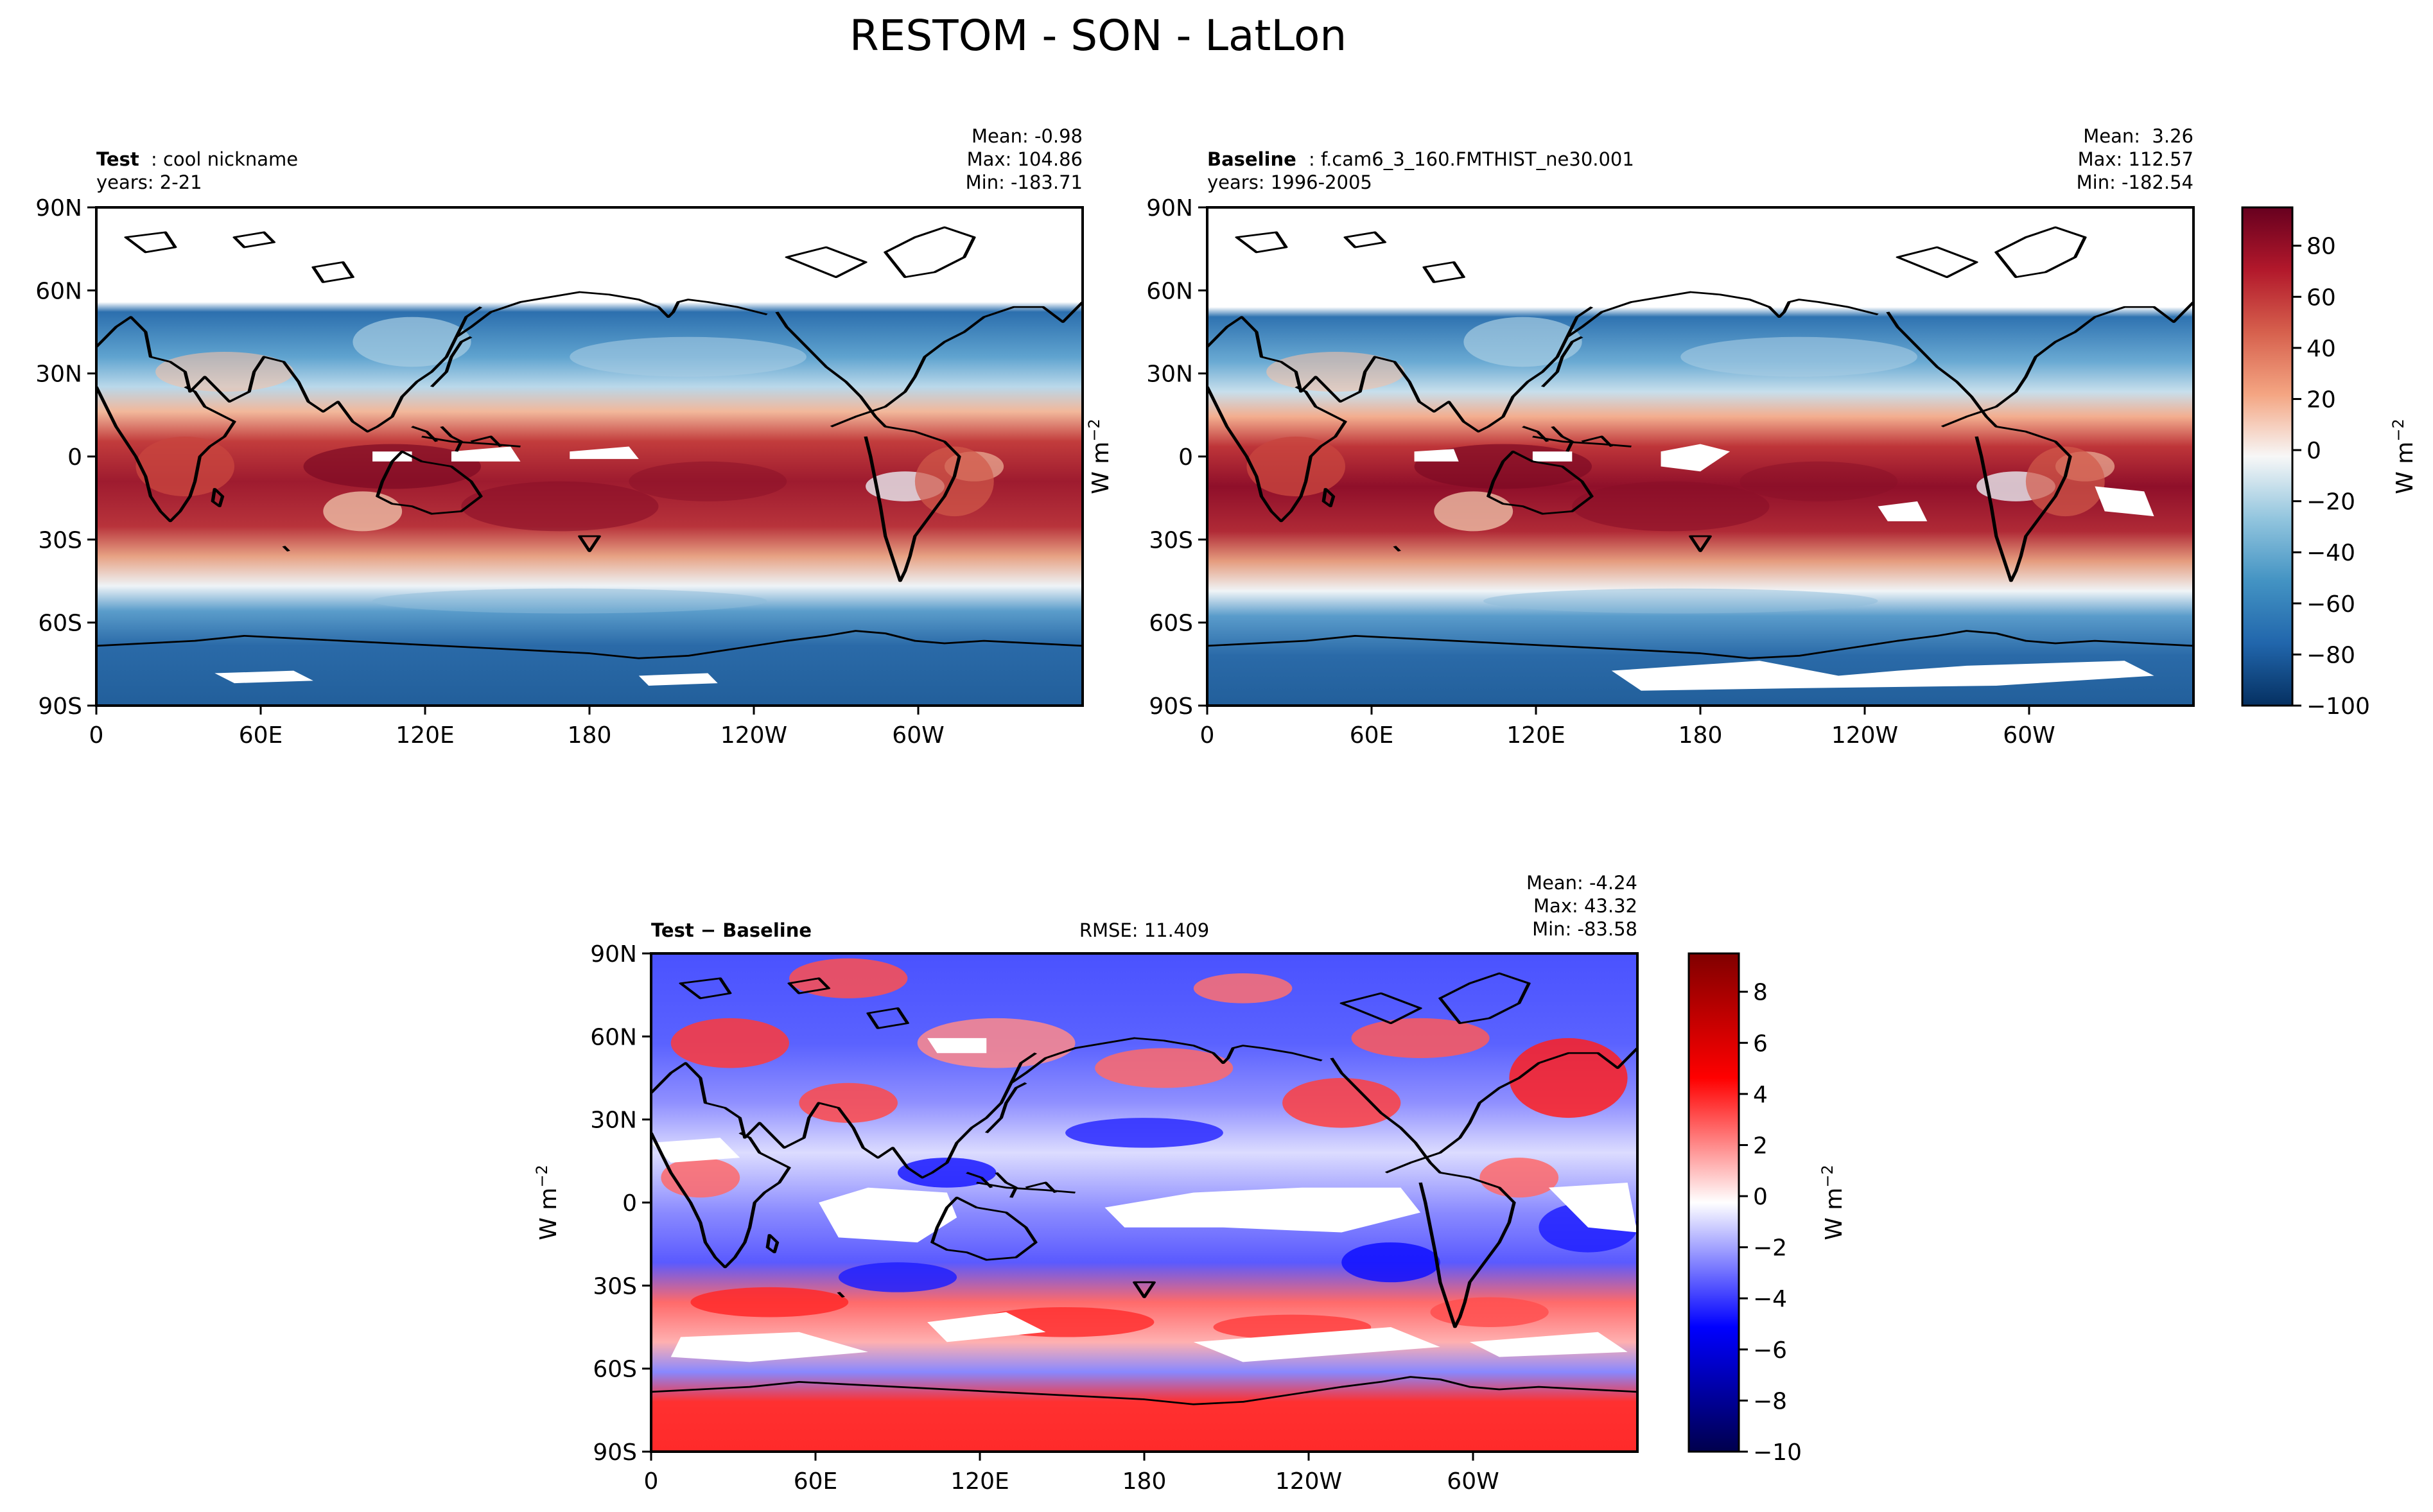 This screenshot has height=1512, width=2433. Describe the element at coordinates (1701, 735) in the screenshot. I see `baseline-lon-ticks-label: 180` at that location.